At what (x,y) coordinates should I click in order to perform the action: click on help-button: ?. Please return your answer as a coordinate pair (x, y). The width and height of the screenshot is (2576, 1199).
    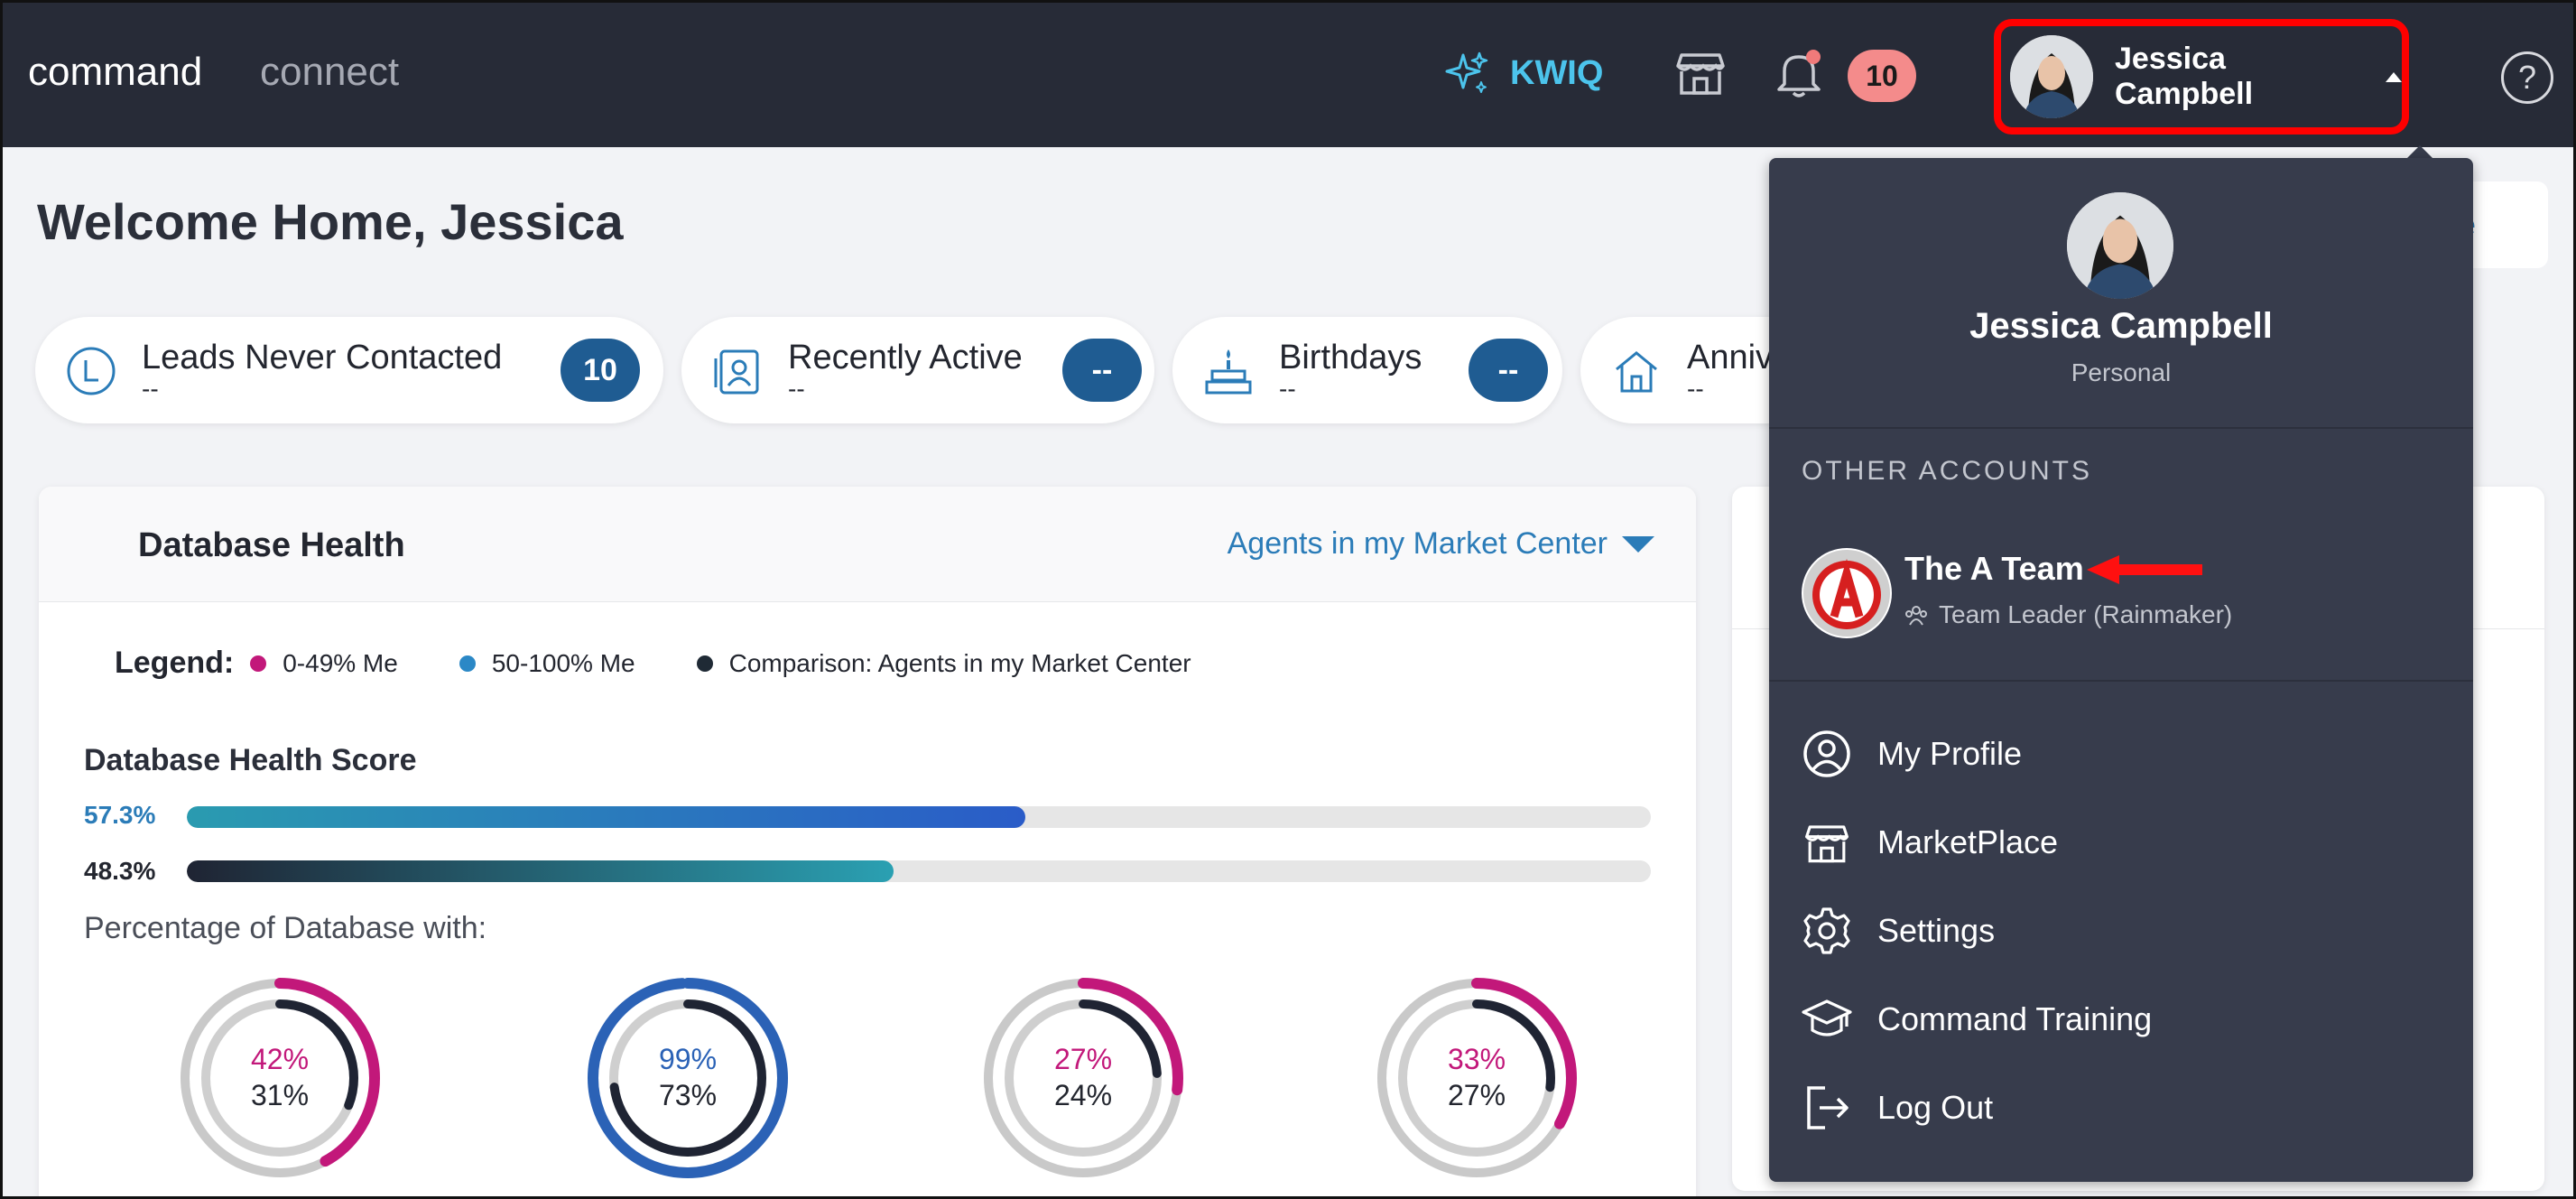
    Looking at the image, I should click on (2527, 78).